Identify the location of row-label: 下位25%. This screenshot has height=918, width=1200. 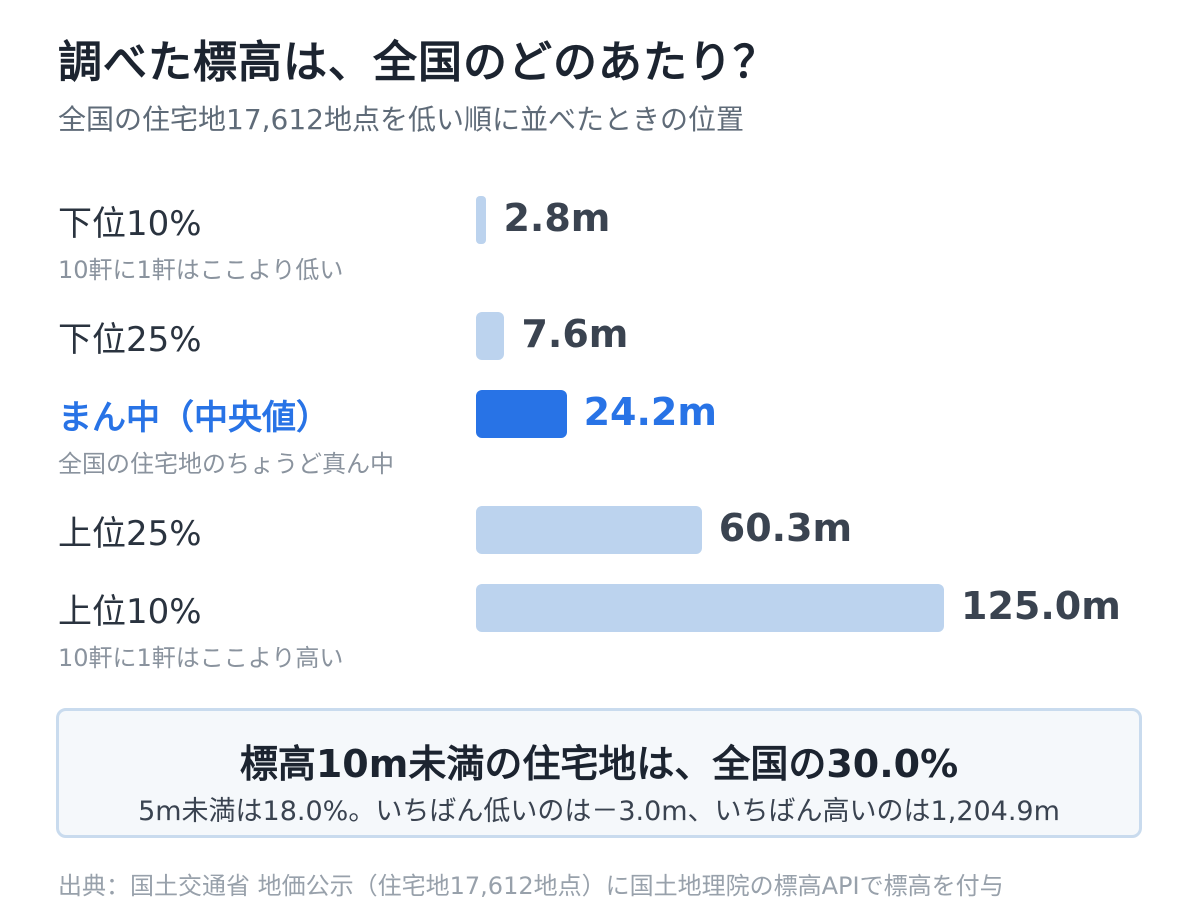
(130, 340).